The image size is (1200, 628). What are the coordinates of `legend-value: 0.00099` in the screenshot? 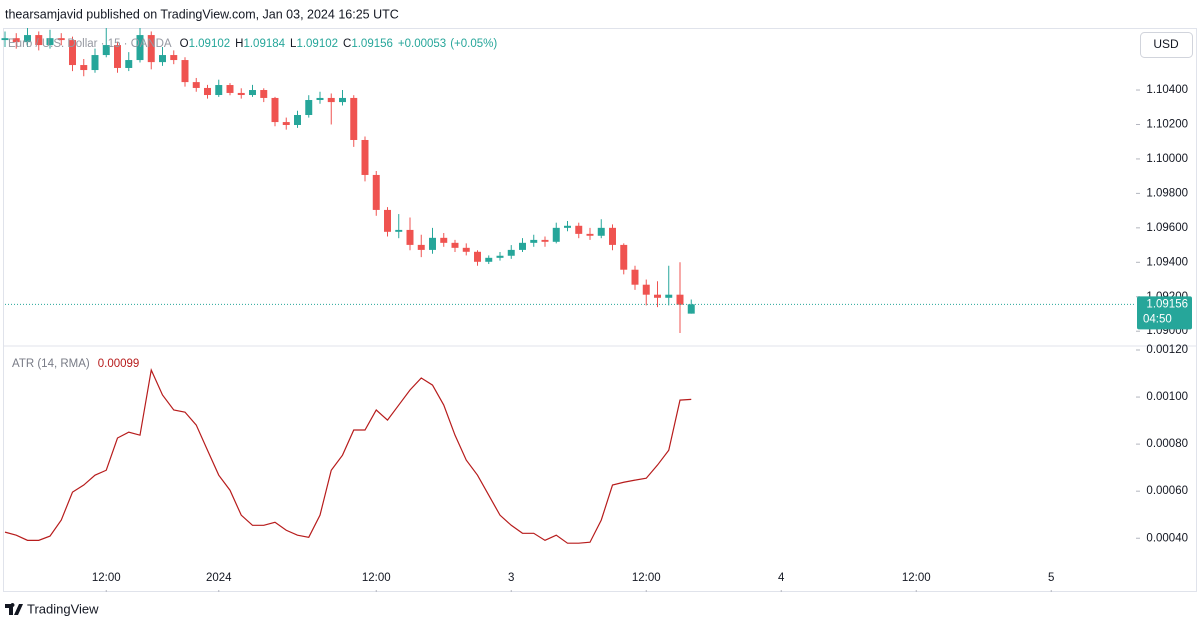 It's located at (119, 364).